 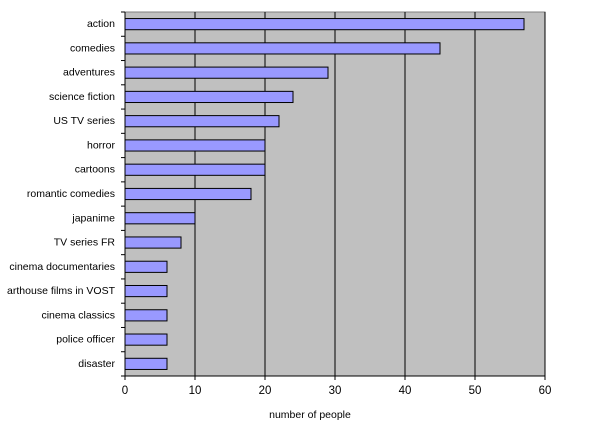 I want to click on category-label: romantic comedies, so click(x=71, y=194).